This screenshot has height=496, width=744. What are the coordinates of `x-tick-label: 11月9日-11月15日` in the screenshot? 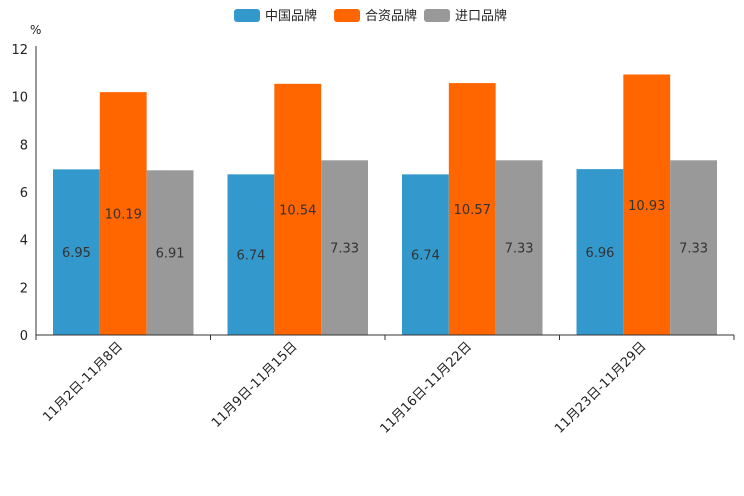 It's located at (255, 385).